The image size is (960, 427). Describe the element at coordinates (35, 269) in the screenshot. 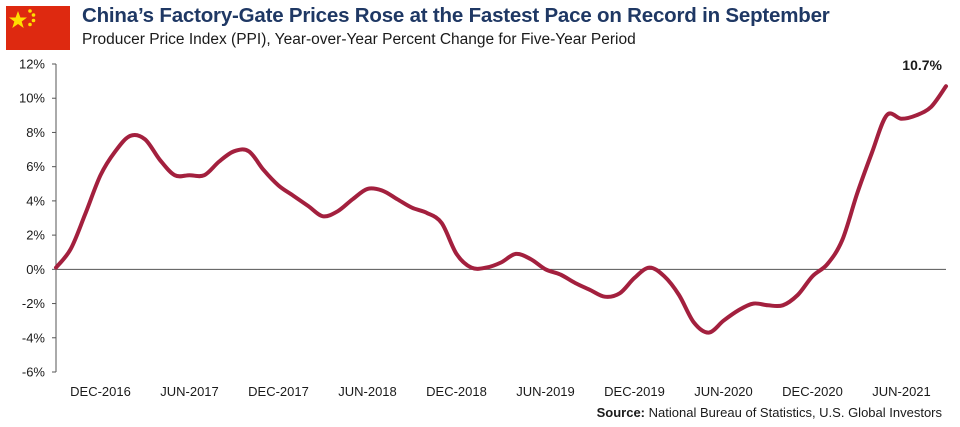

I see `y-tick-label: 0%` at that location.